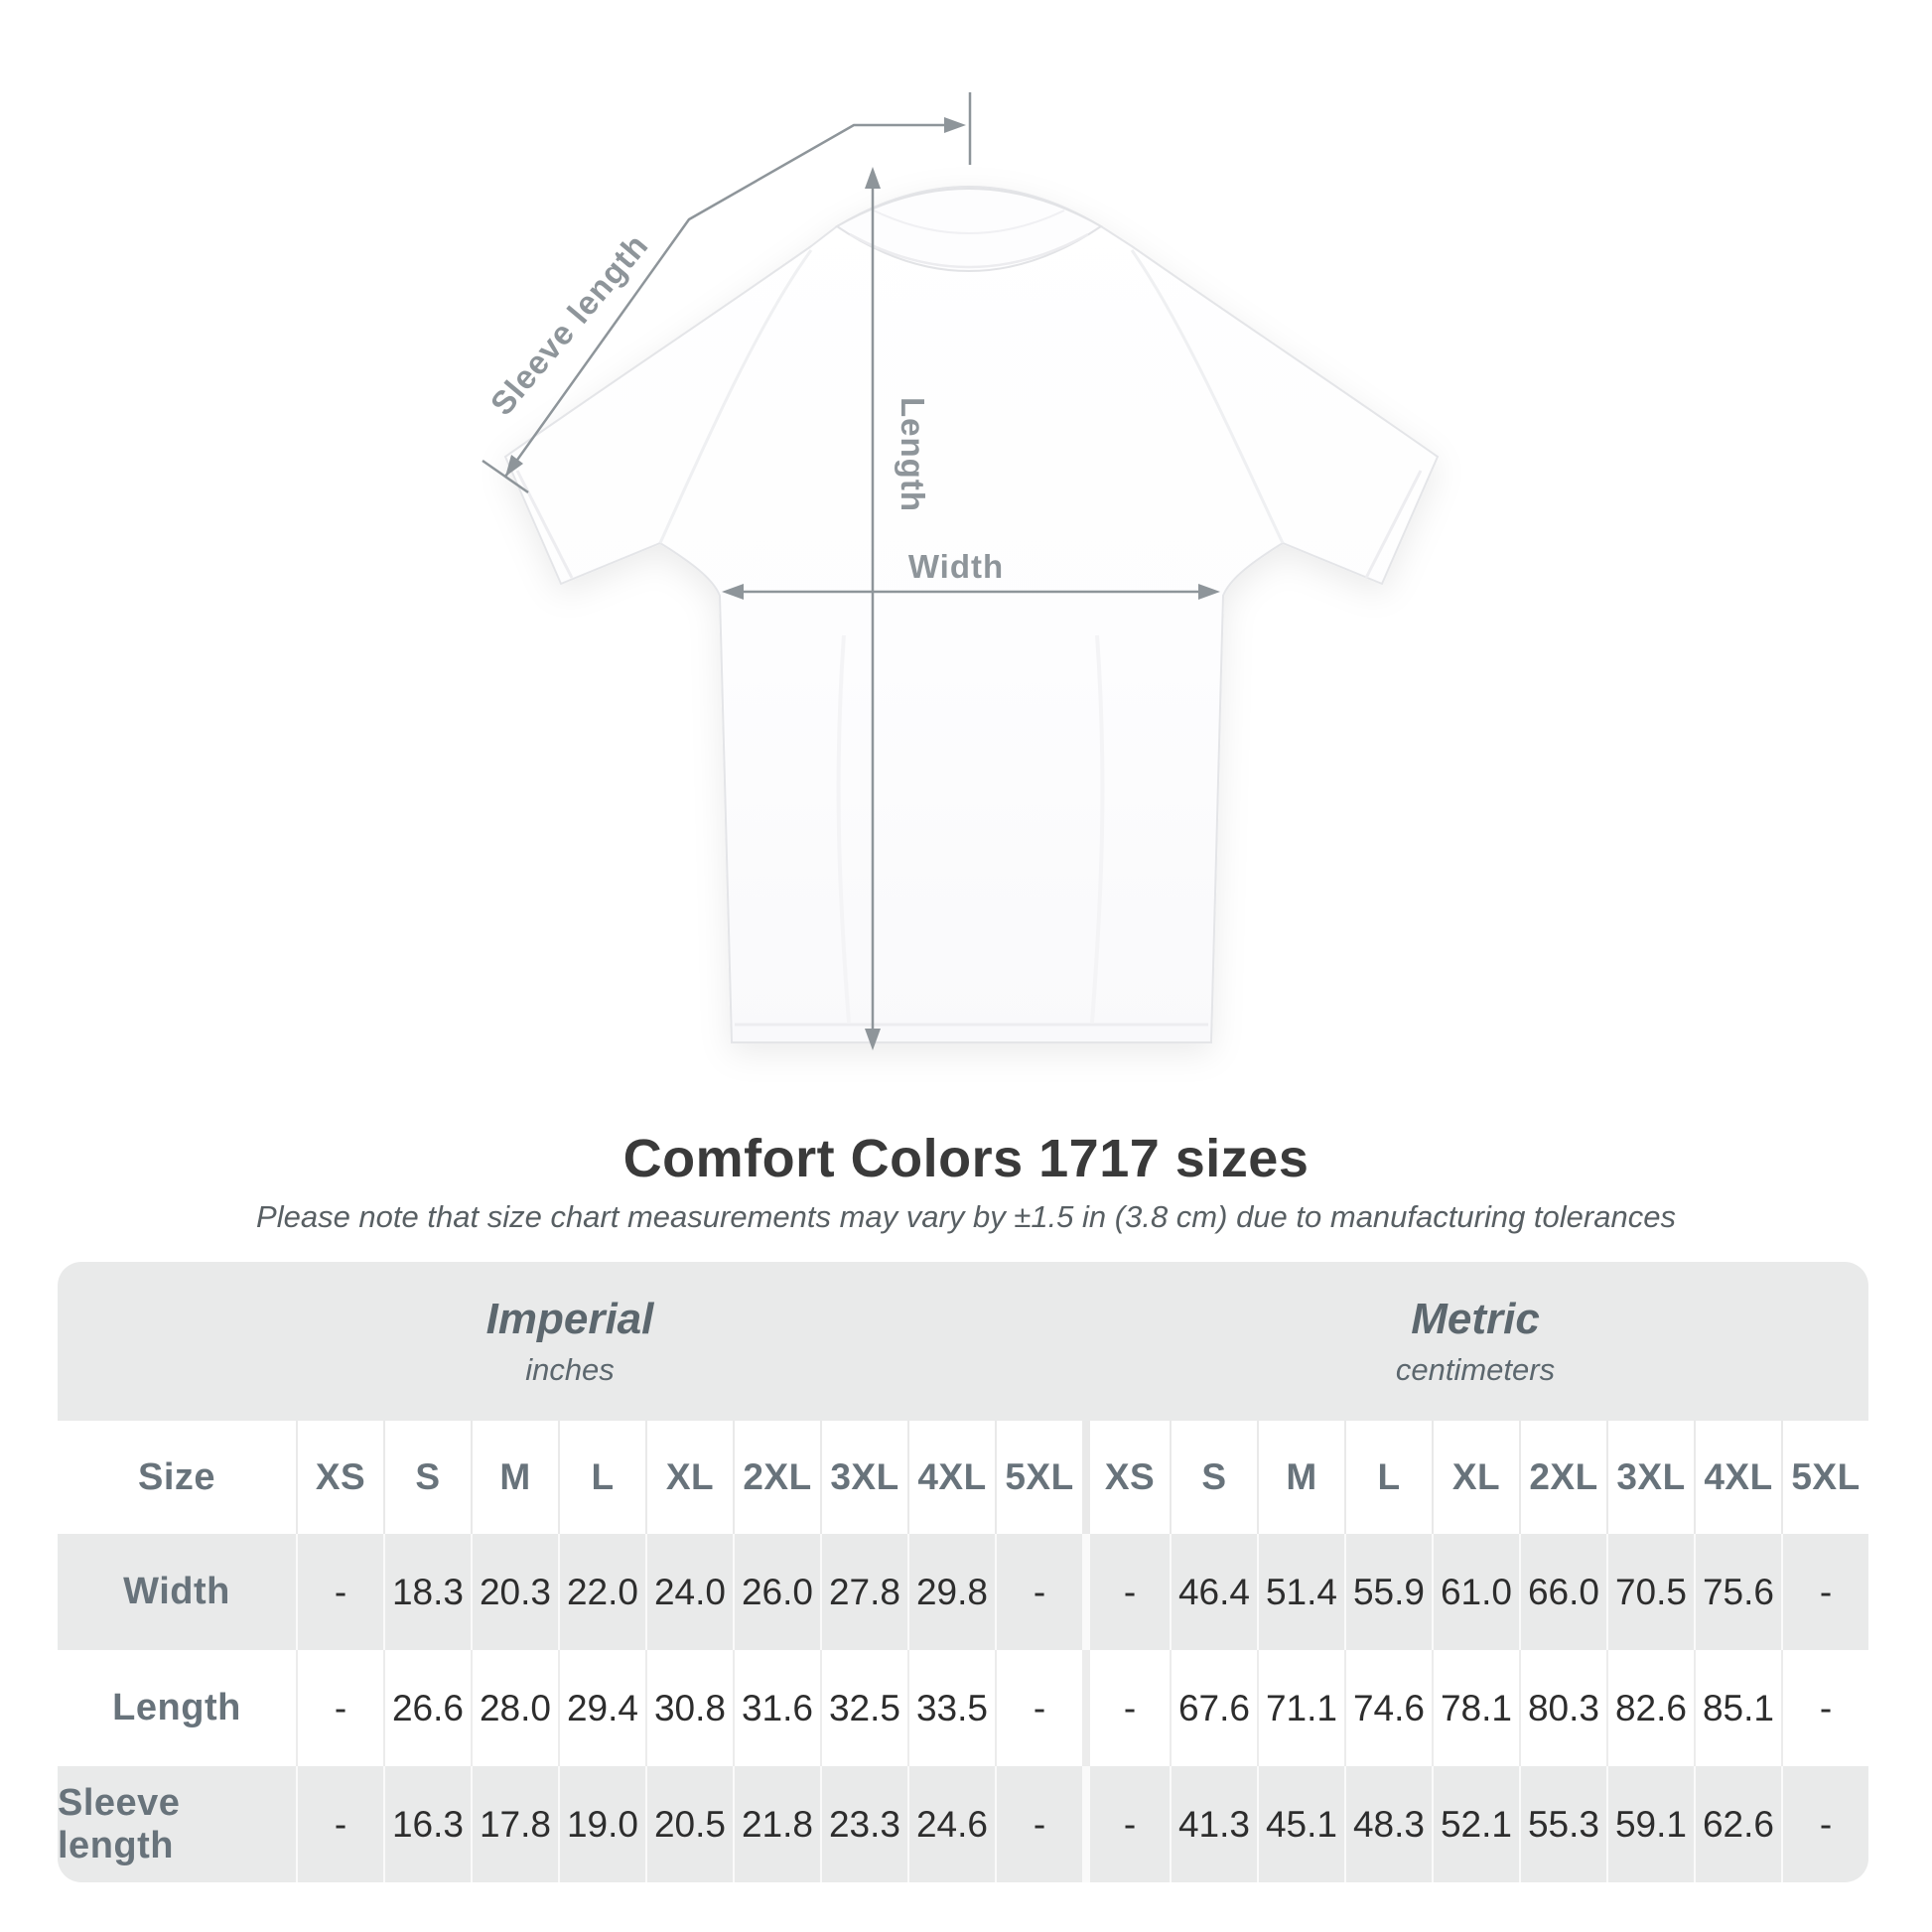 Image resolution: width=1932 pixels, height=1932 pixels. Describe the element at coordinates (1563, 1824) in the screenshot. I see `metric-value: 55.3` at that location.